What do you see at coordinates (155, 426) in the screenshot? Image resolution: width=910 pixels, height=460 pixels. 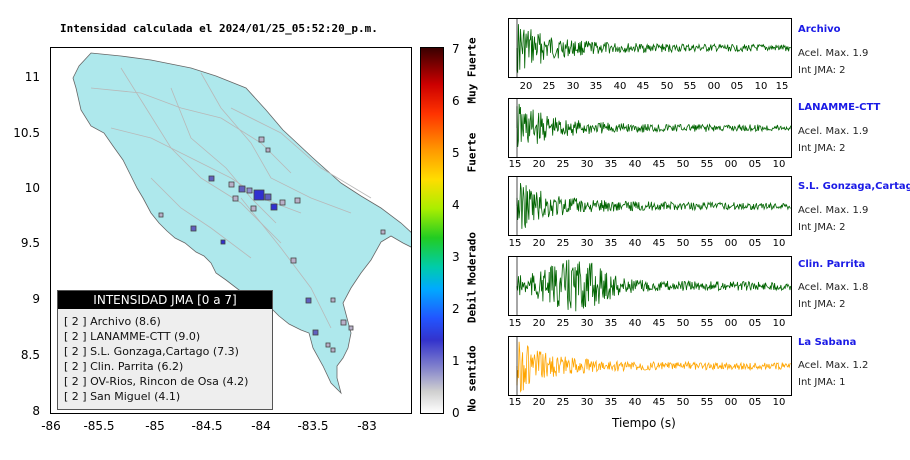 I see `map-x-tick: -85` at bounding box center [155, 426].